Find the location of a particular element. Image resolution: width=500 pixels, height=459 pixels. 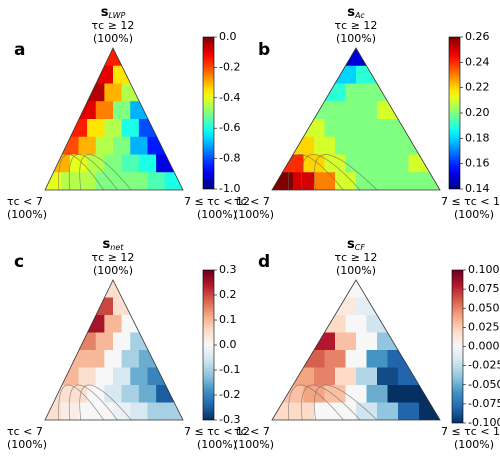

colorbar-tick-label: 0.20 is located at coordinates (477, 112).